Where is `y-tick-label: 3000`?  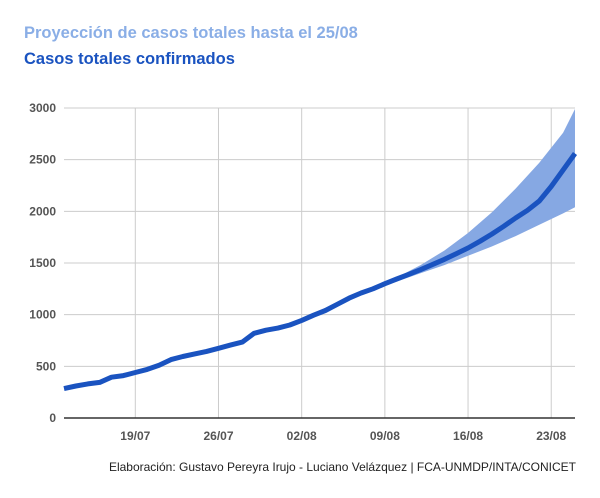
y-tick-label: 3000 is located at coordinates (42, 108).